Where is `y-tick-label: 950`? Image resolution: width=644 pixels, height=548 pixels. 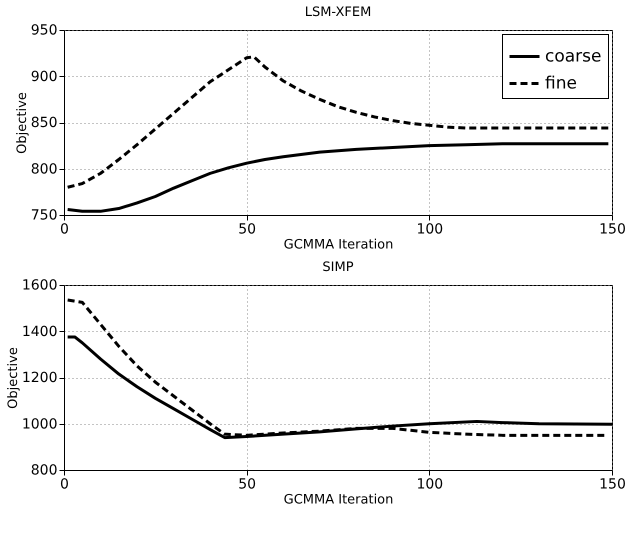
y-tick-label: 950 is located at coordinates (44, 30).